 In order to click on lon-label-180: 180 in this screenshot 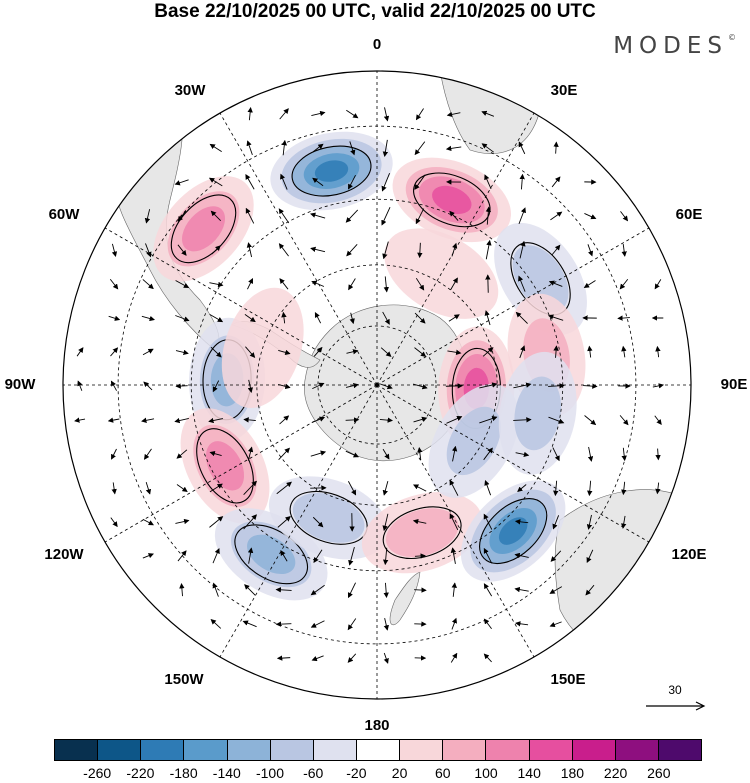, I will do `click(377, 725)`.